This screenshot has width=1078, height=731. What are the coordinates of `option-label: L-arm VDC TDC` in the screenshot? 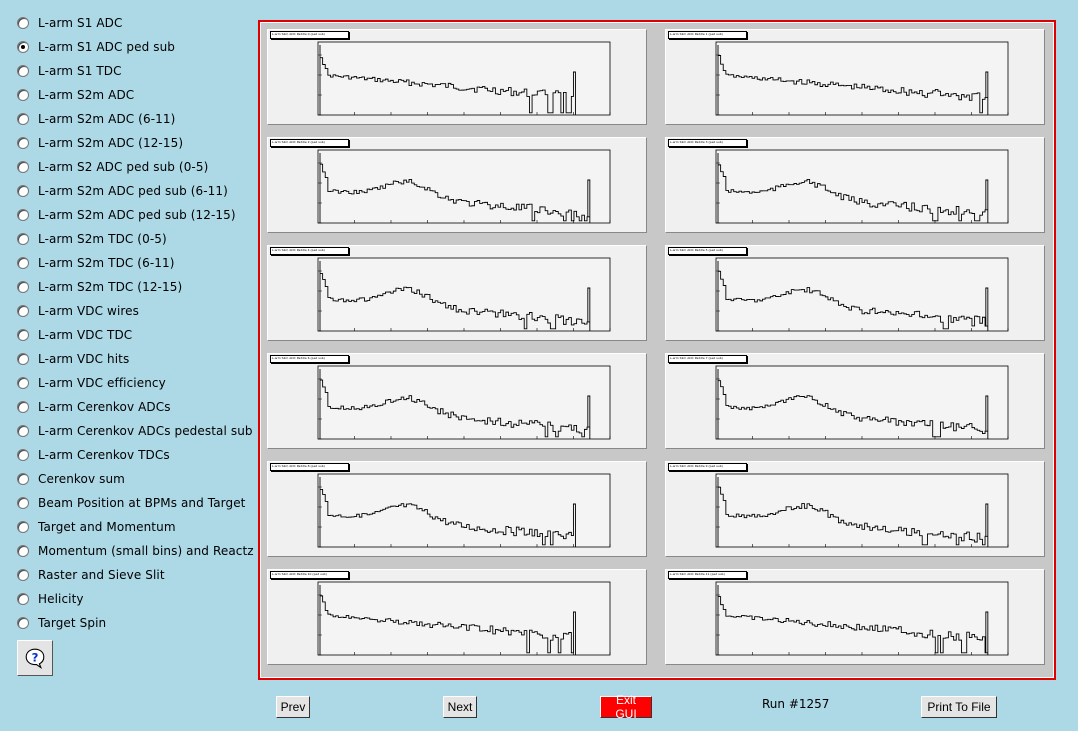 It's located at (85, 335).